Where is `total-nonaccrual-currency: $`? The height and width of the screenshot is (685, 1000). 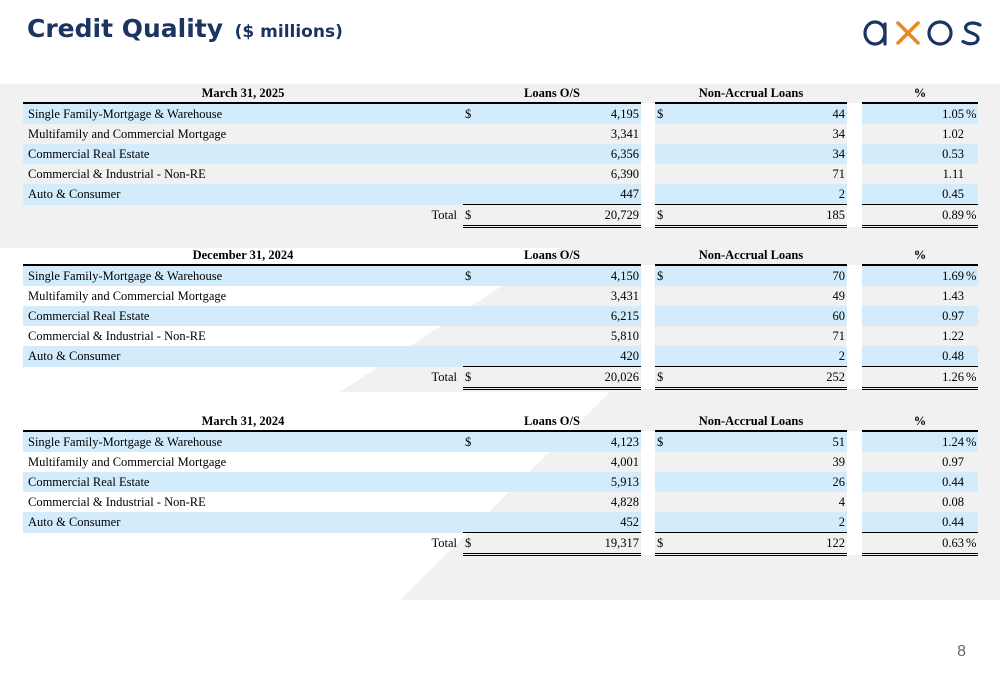
total-nonaccrual-currency: $ is located at coordinates (659, 378).